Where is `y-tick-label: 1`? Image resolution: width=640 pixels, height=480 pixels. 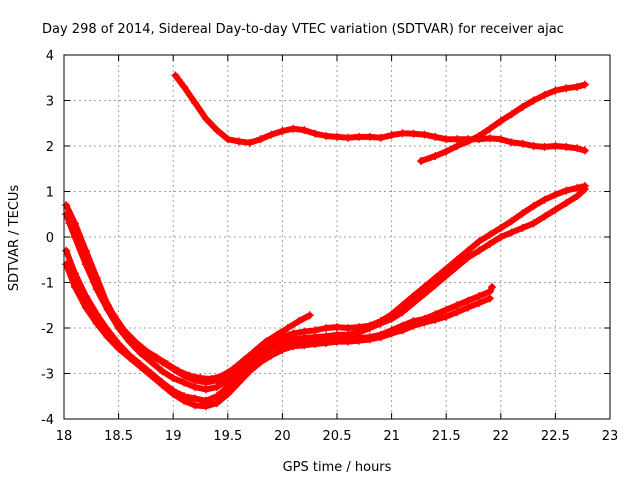
y-tick-label: 1 is located at coordinates (50, 193).